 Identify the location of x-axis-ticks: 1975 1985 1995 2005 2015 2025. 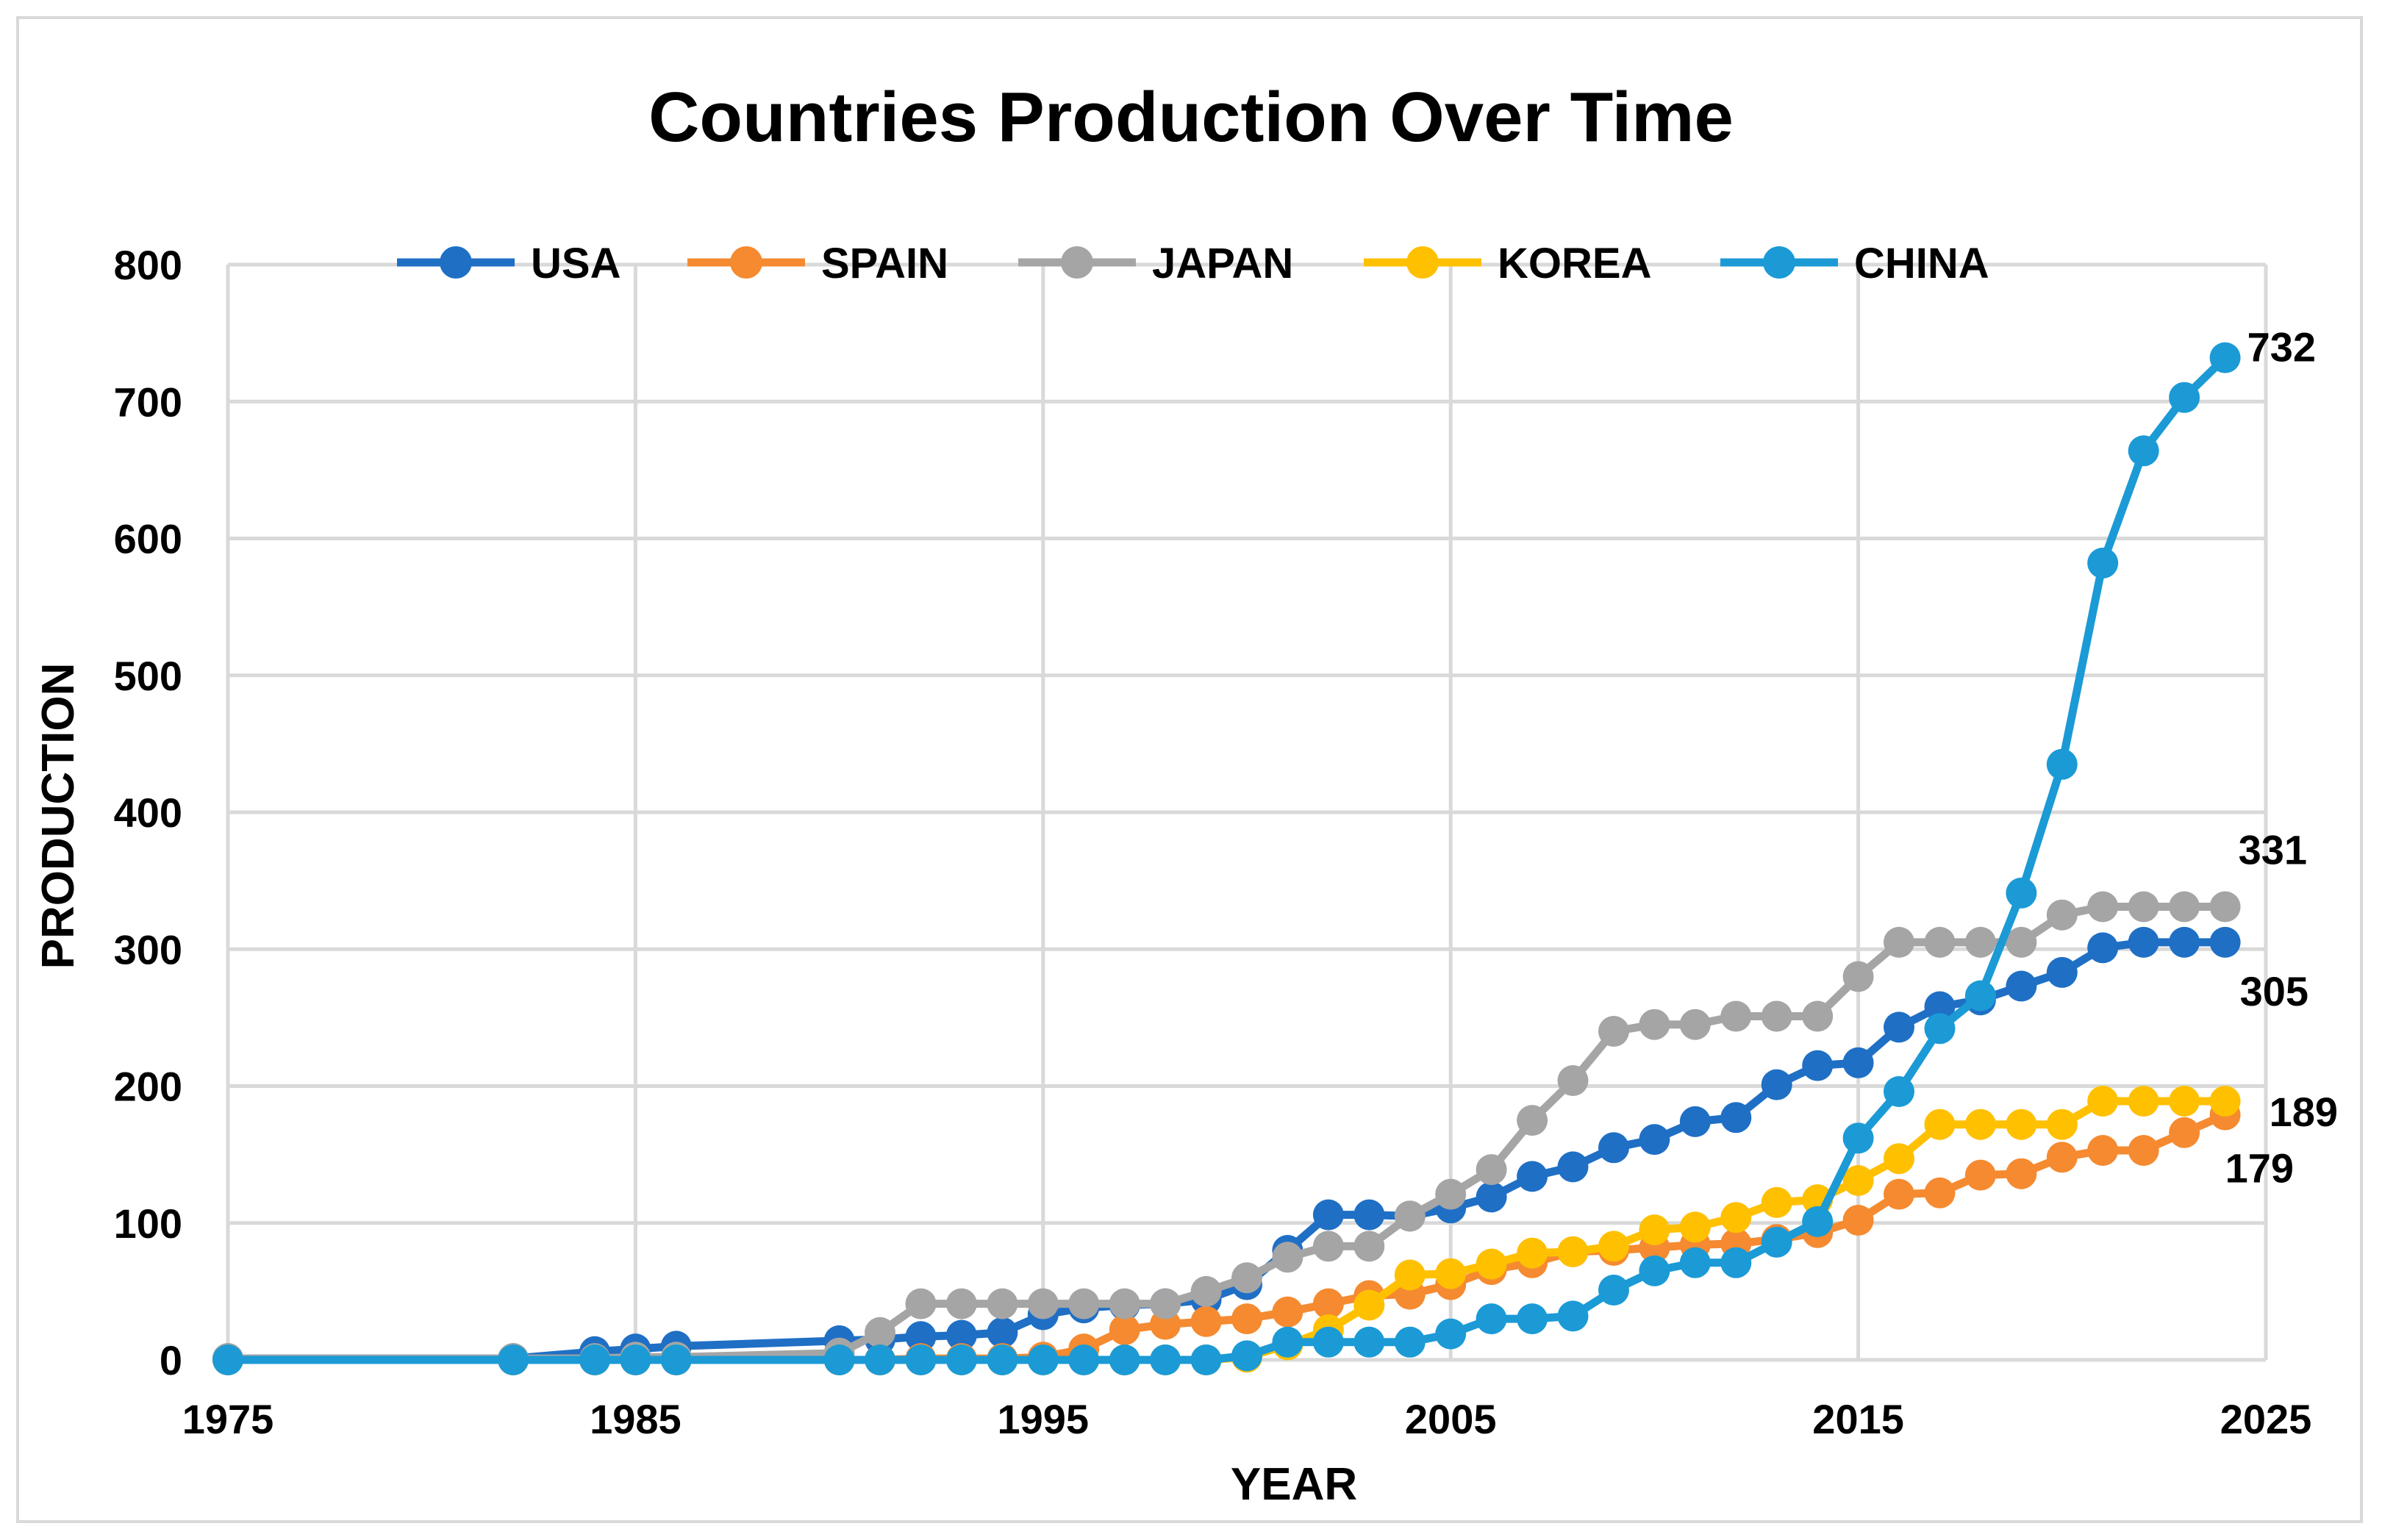
(1247, 1419).